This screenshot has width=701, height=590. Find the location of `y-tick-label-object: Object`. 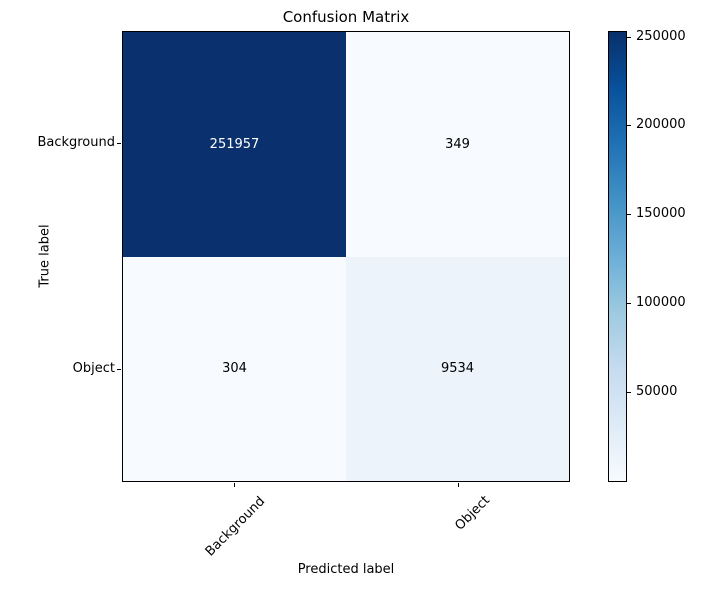

y-tick-label-object: Object is located at coordinates (93, 368).